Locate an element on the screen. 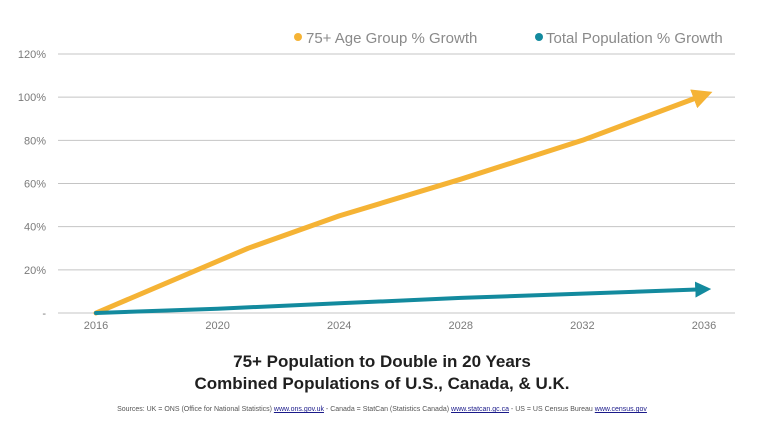  census-link: www.census.gov is located at coordinates (620, 409).